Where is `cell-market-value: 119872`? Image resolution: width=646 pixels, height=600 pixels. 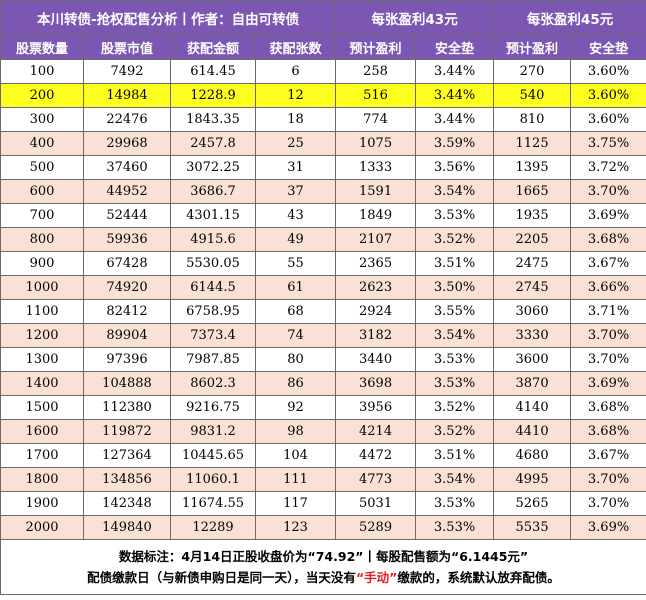
cell-market-value: 119872 is located at coordinates (127, 431).